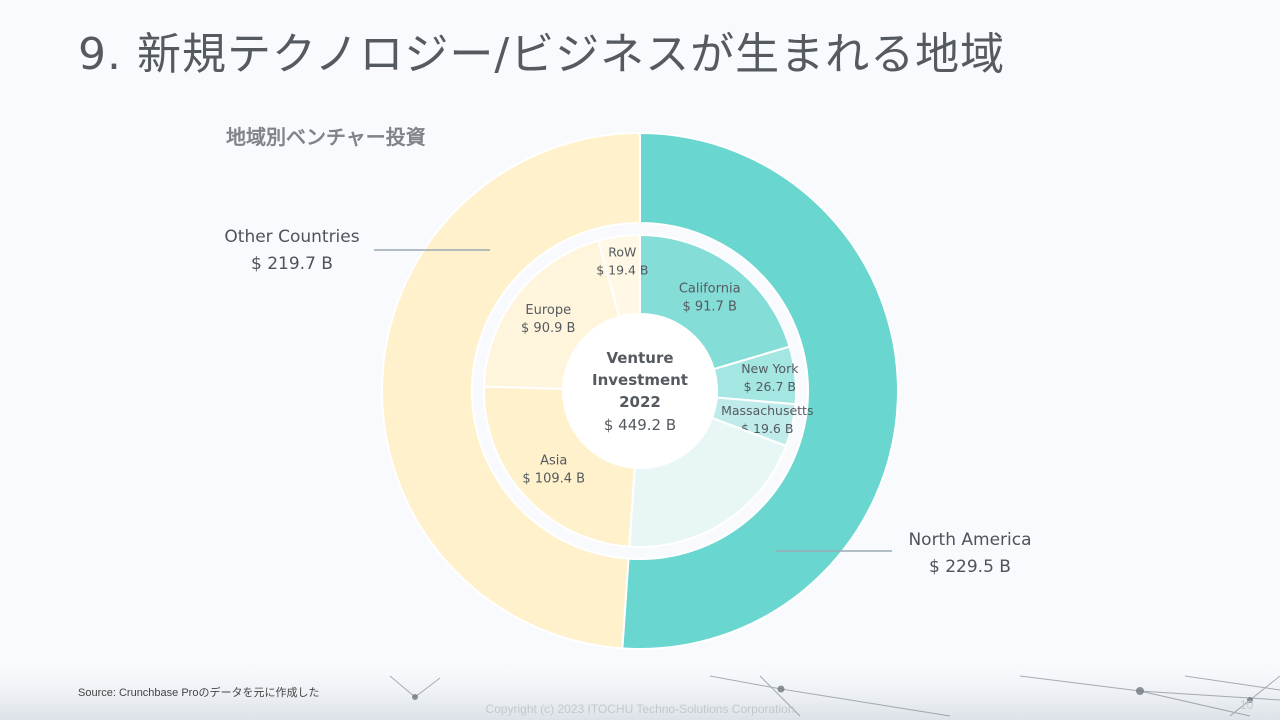  What do you see at coordinates (767, 410) in the screenshot?
I see `inner-label-massachusetts: Massachusetts` at bounding box center [767, 410].